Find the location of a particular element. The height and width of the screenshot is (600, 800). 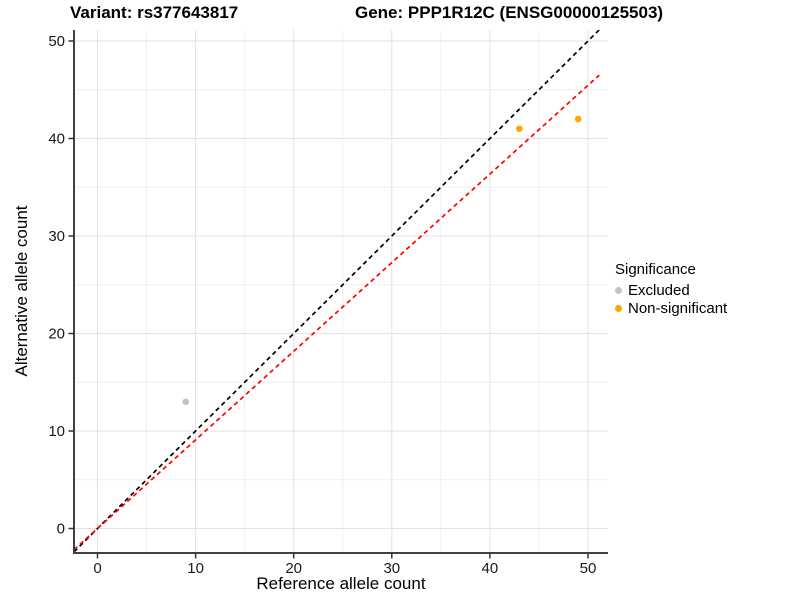

legend-item-label: Excluded is located at coordinates (659, 290).